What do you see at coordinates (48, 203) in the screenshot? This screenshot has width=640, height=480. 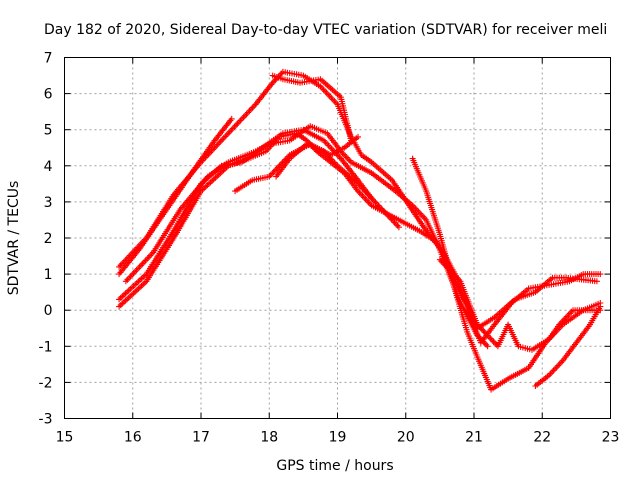 I see `y-tick-label: 3` at bounding box center [48, 203].